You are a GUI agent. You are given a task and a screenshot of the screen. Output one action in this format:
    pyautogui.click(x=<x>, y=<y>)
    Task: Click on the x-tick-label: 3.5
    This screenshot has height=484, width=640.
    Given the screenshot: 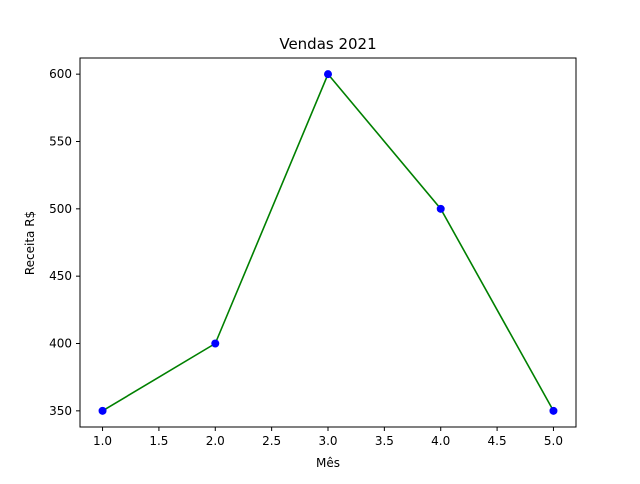 What is the action you would take?
    pyautogui.click(x=384, y=441)
    